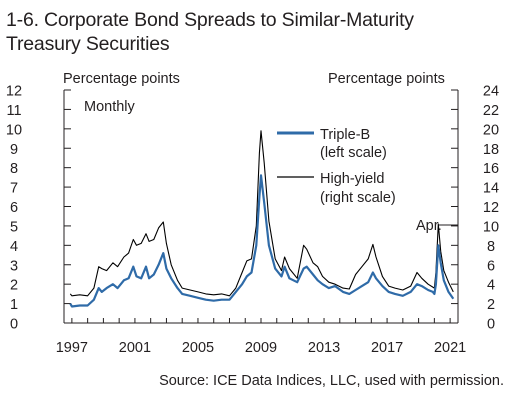  What do you see at coordinates (14, 305) in the screenshot?
I see `left-tick-label: 1` at bounding box center [14, 305].